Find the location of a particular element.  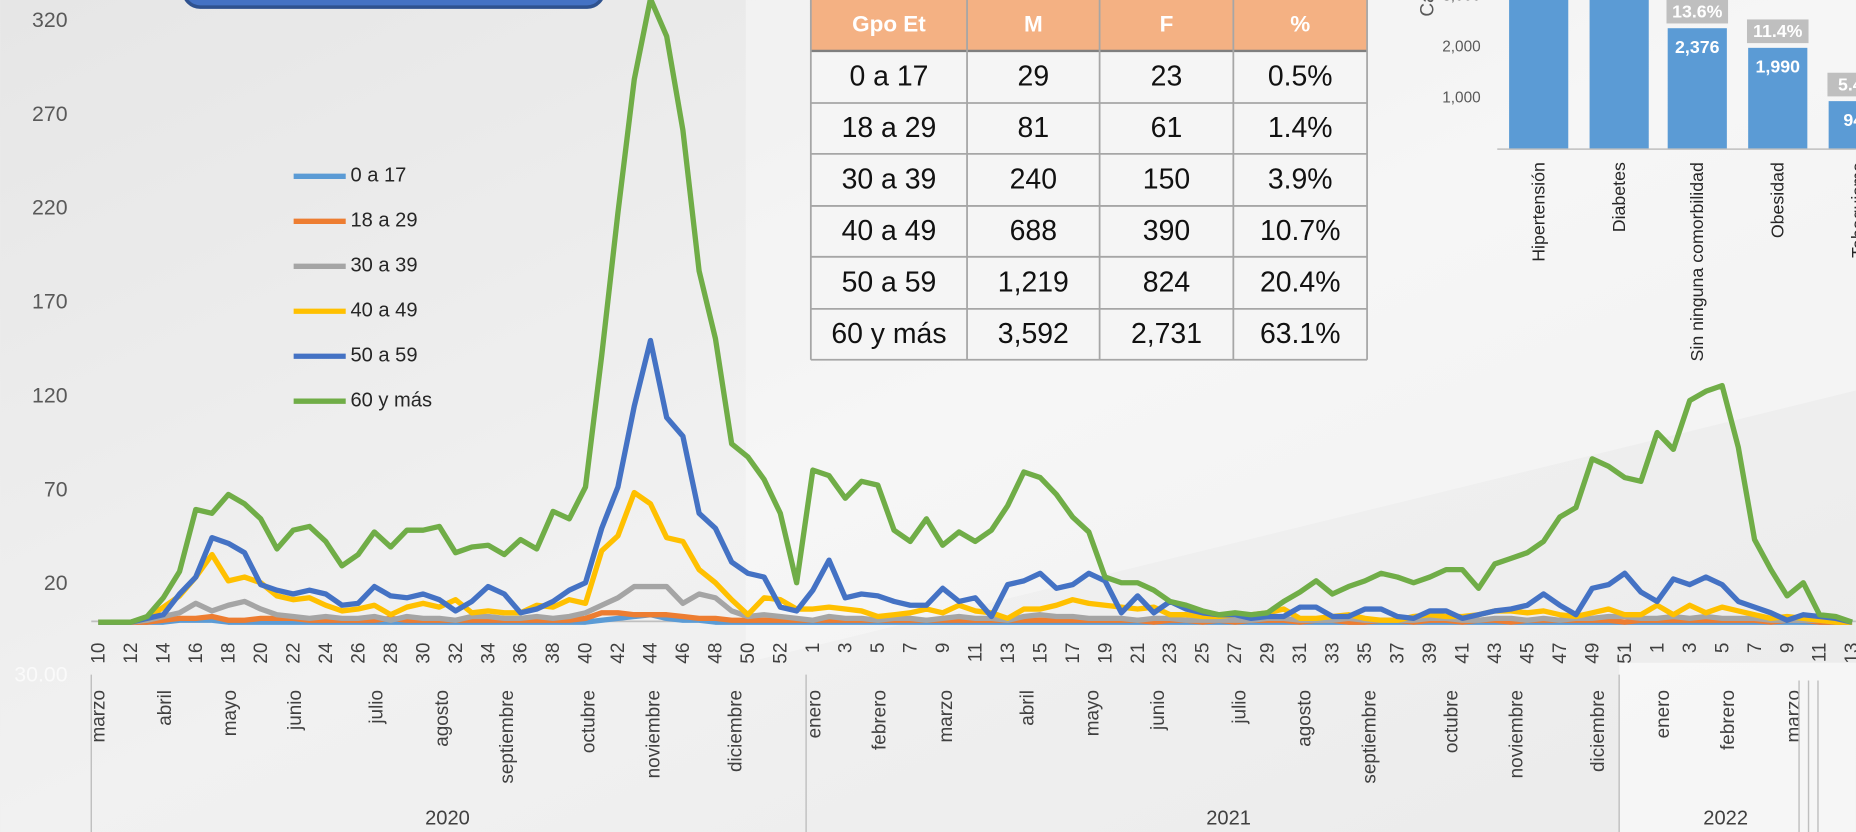

x-tick-label: 11 is located at coordinates (1820, 653).